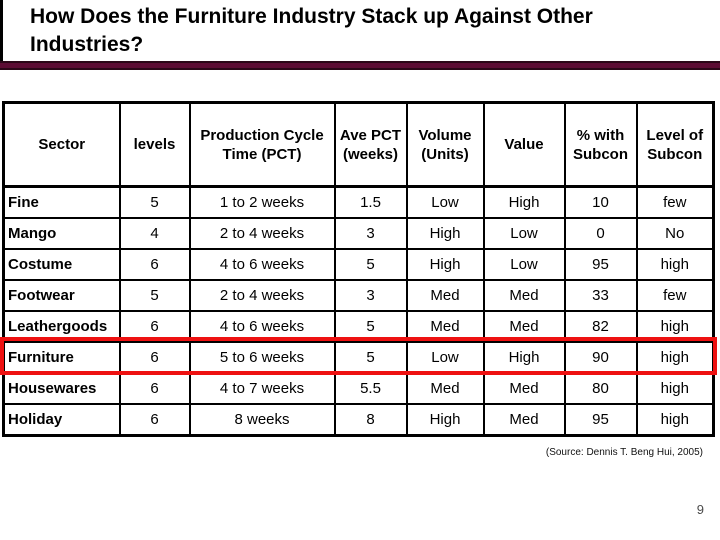 Image resolution: width=720 pixels, height=540 pixels. Describe the element at coordinates (600, 144) in the screenshot. I see `header-cell-pct-subcon: % with Subcon` at that location.